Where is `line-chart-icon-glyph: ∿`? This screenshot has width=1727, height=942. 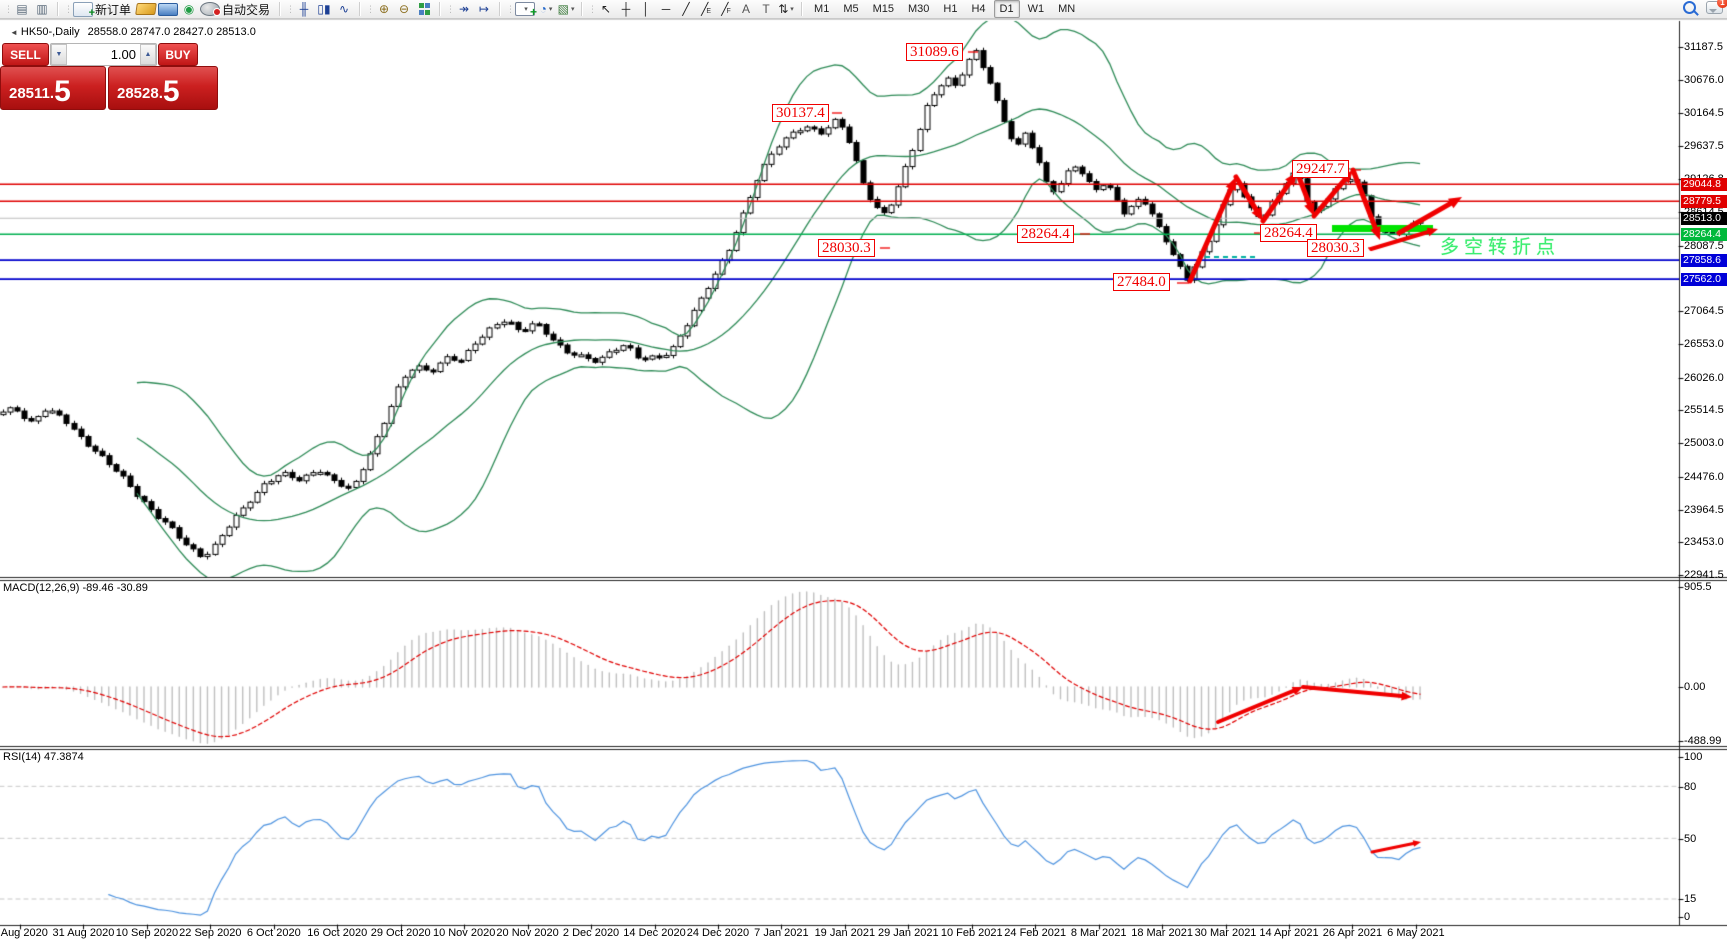
line-chart-icon-glyph: ∿ is located at coordinates (344, 9).